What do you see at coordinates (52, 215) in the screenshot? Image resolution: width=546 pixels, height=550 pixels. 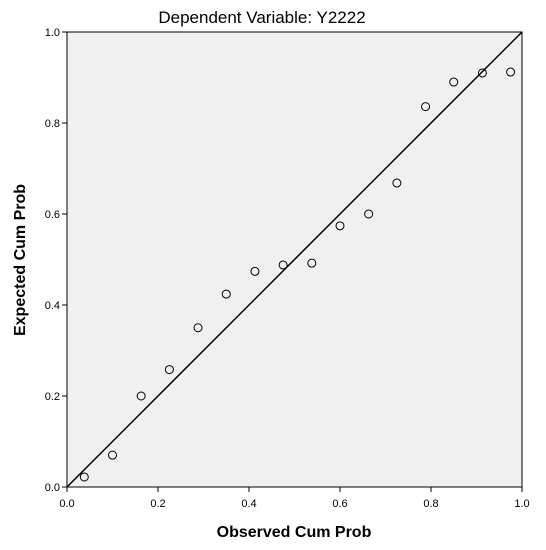 I see `y-tick-label: 0.6` at bounding box center [52, 215].